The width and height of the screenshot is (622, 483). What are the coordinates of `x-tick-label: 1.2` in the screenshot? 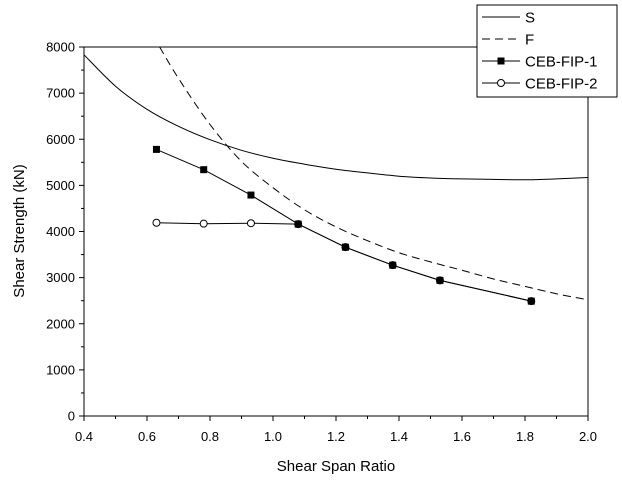 It's located at (336, 436).